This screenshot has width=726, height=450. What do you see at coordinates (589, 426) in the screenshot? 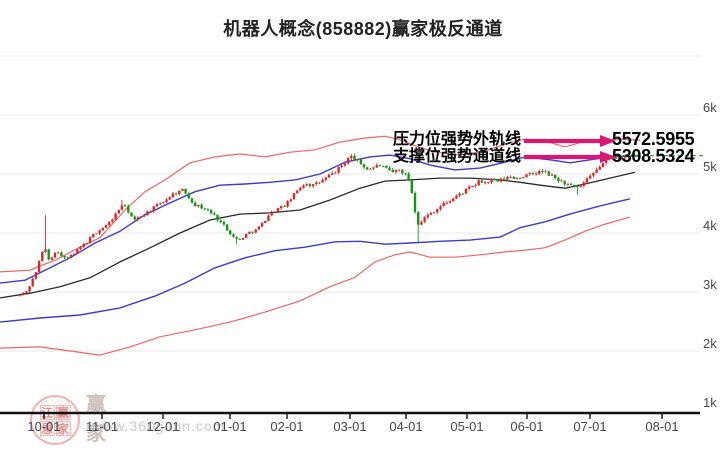
I see `svg-text: 07-01` at bounding box center [589, 426].